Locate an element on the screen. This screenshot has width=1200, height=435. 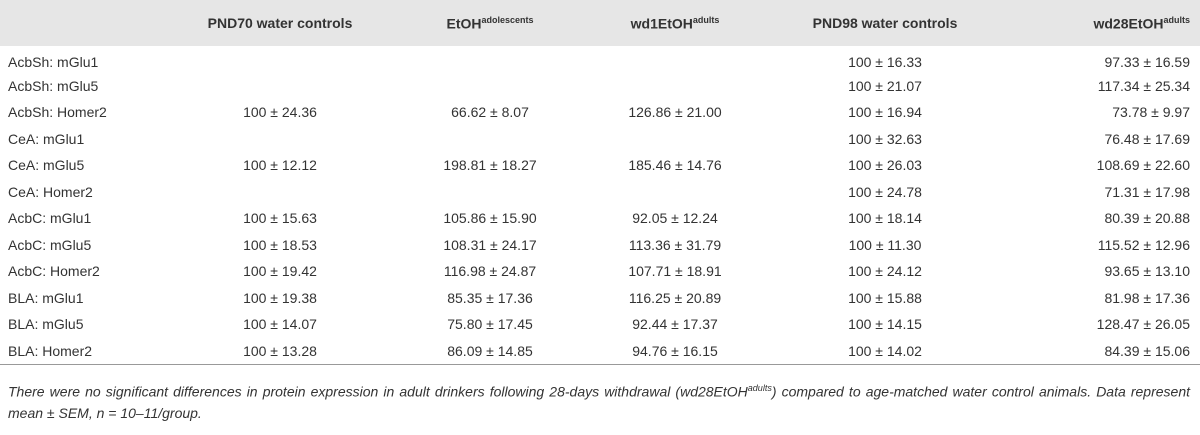
cell: 198.81 ± 18.27 is located at coordinates (490, 165).